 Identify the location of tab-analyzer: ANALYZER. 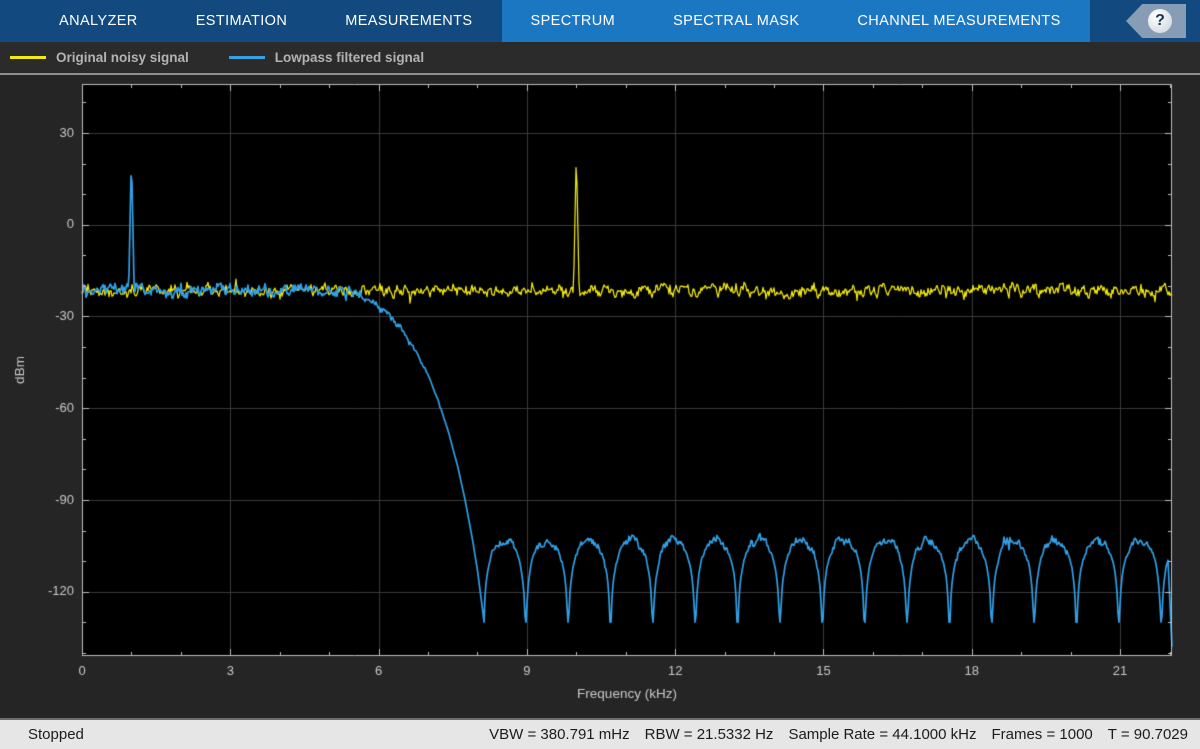
(98, 21).